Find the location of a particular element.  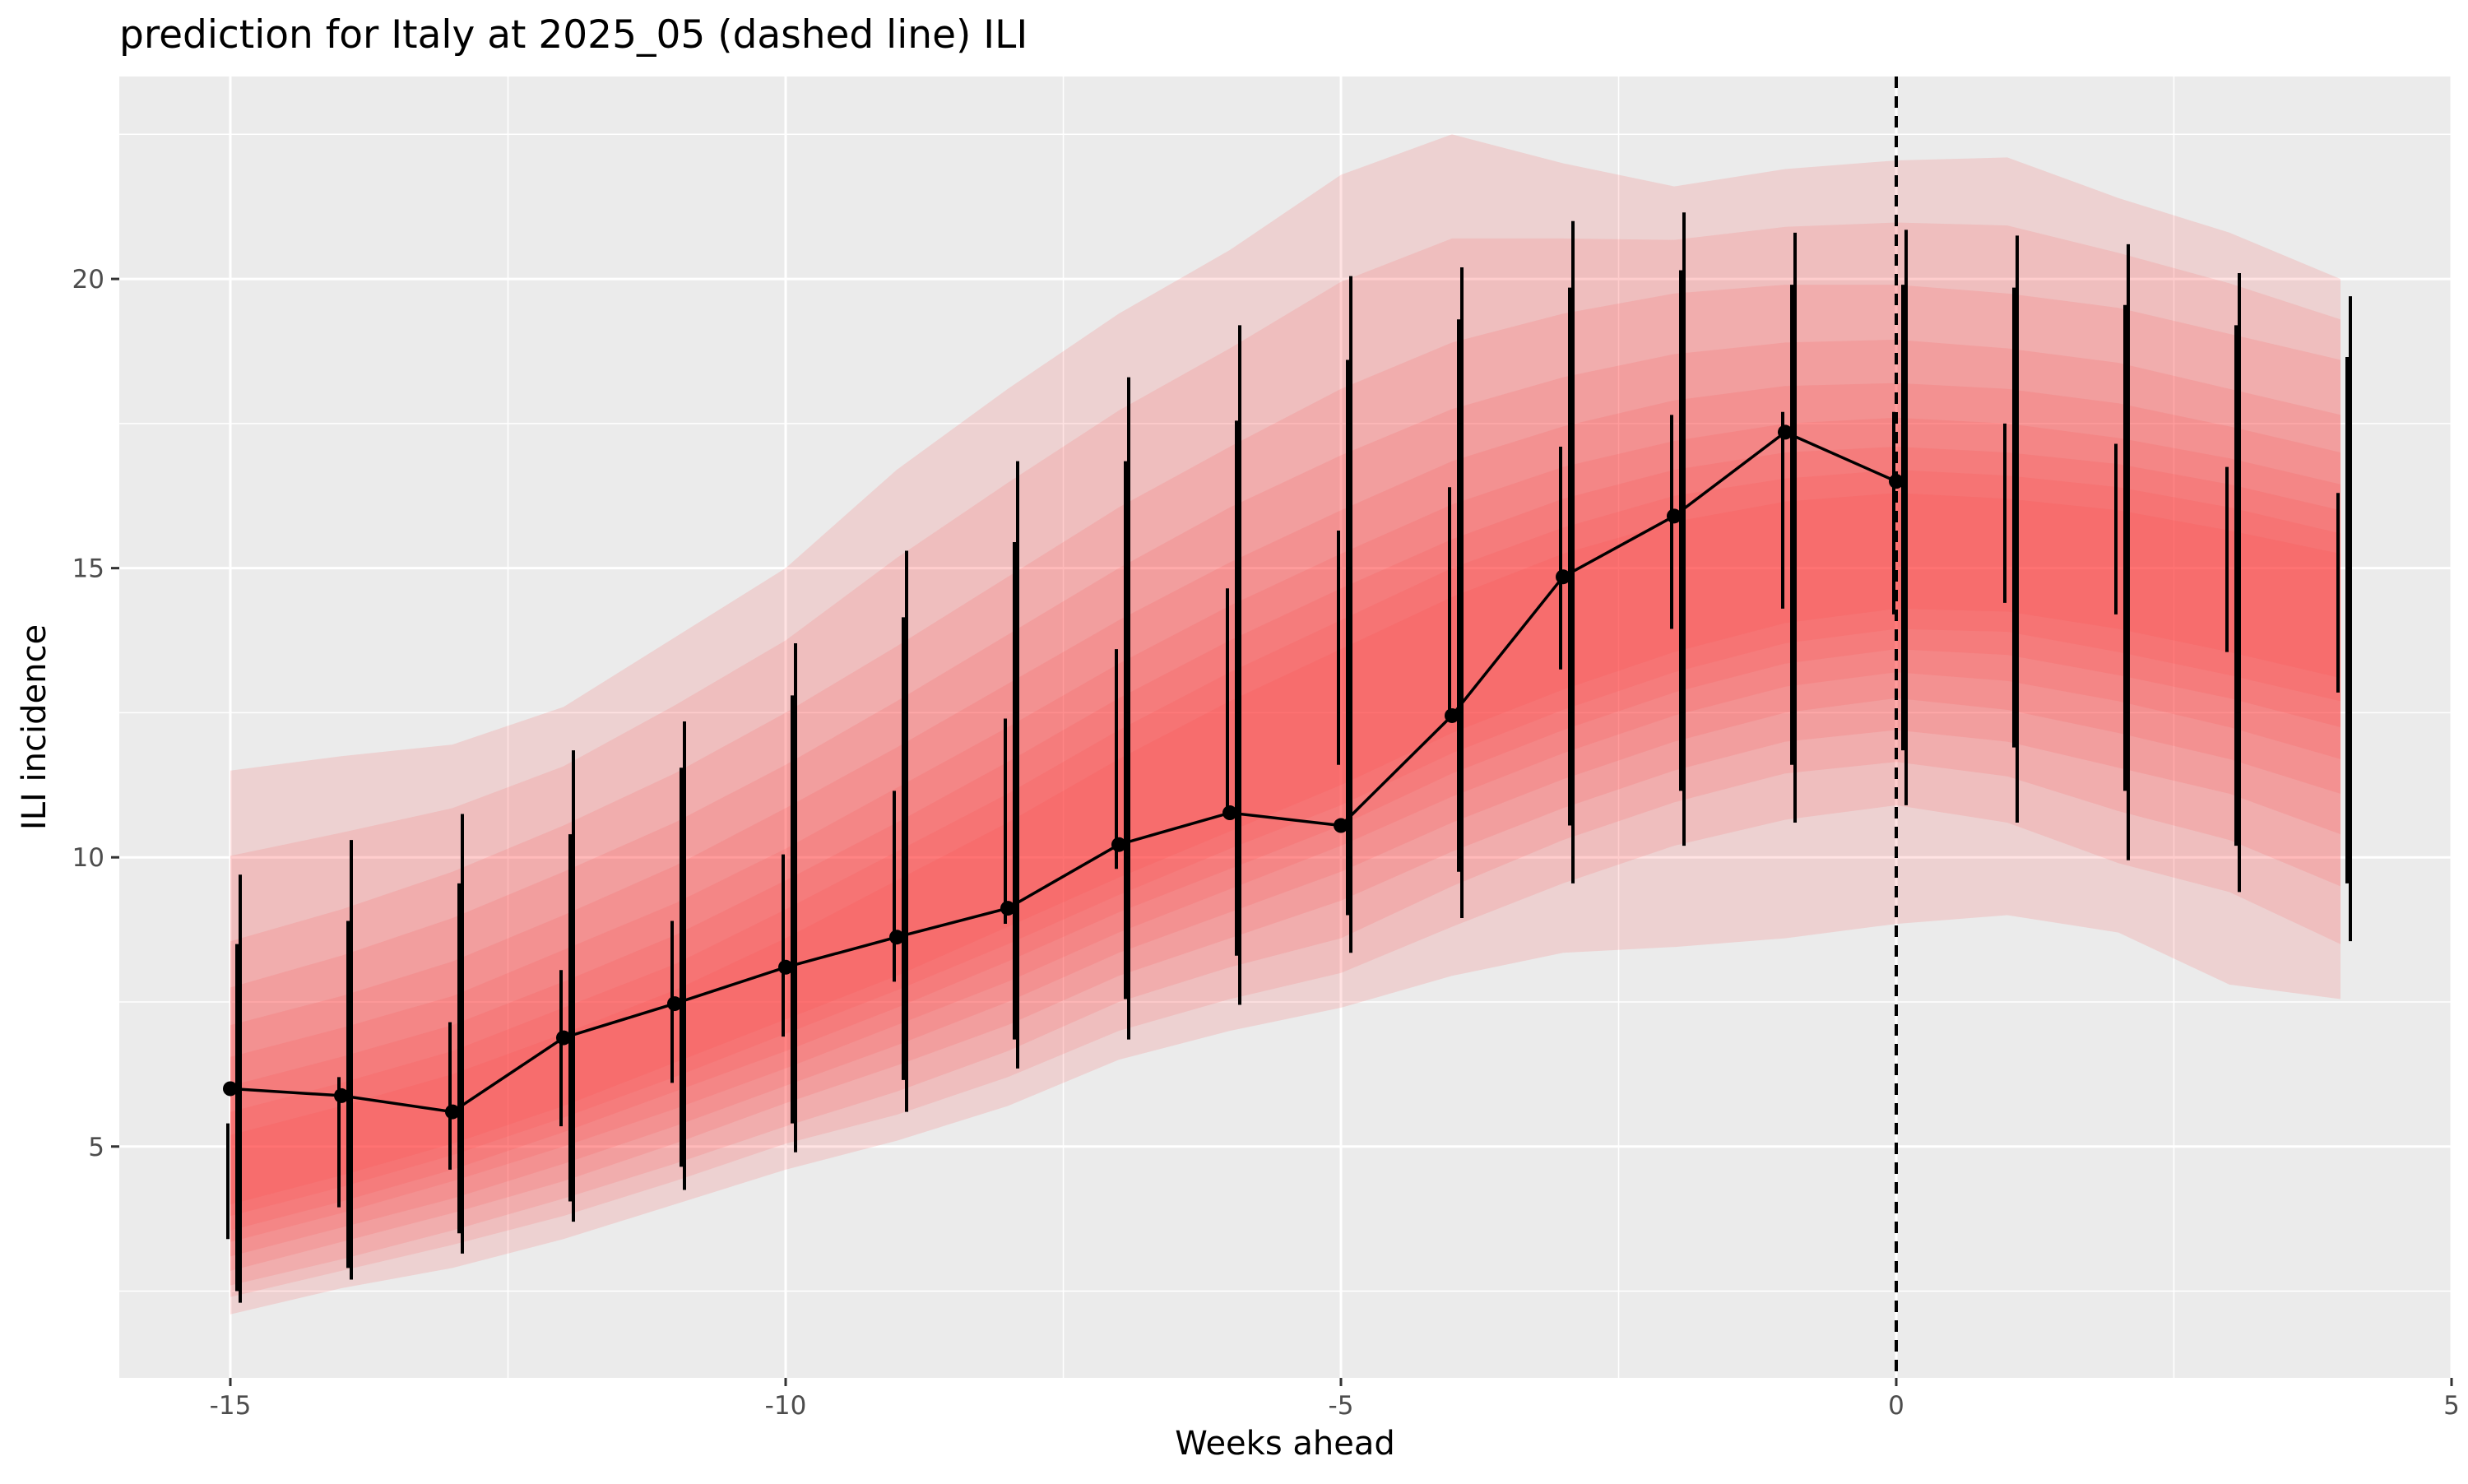

y-tick-label: 20 is located at coordinates (88, 279).